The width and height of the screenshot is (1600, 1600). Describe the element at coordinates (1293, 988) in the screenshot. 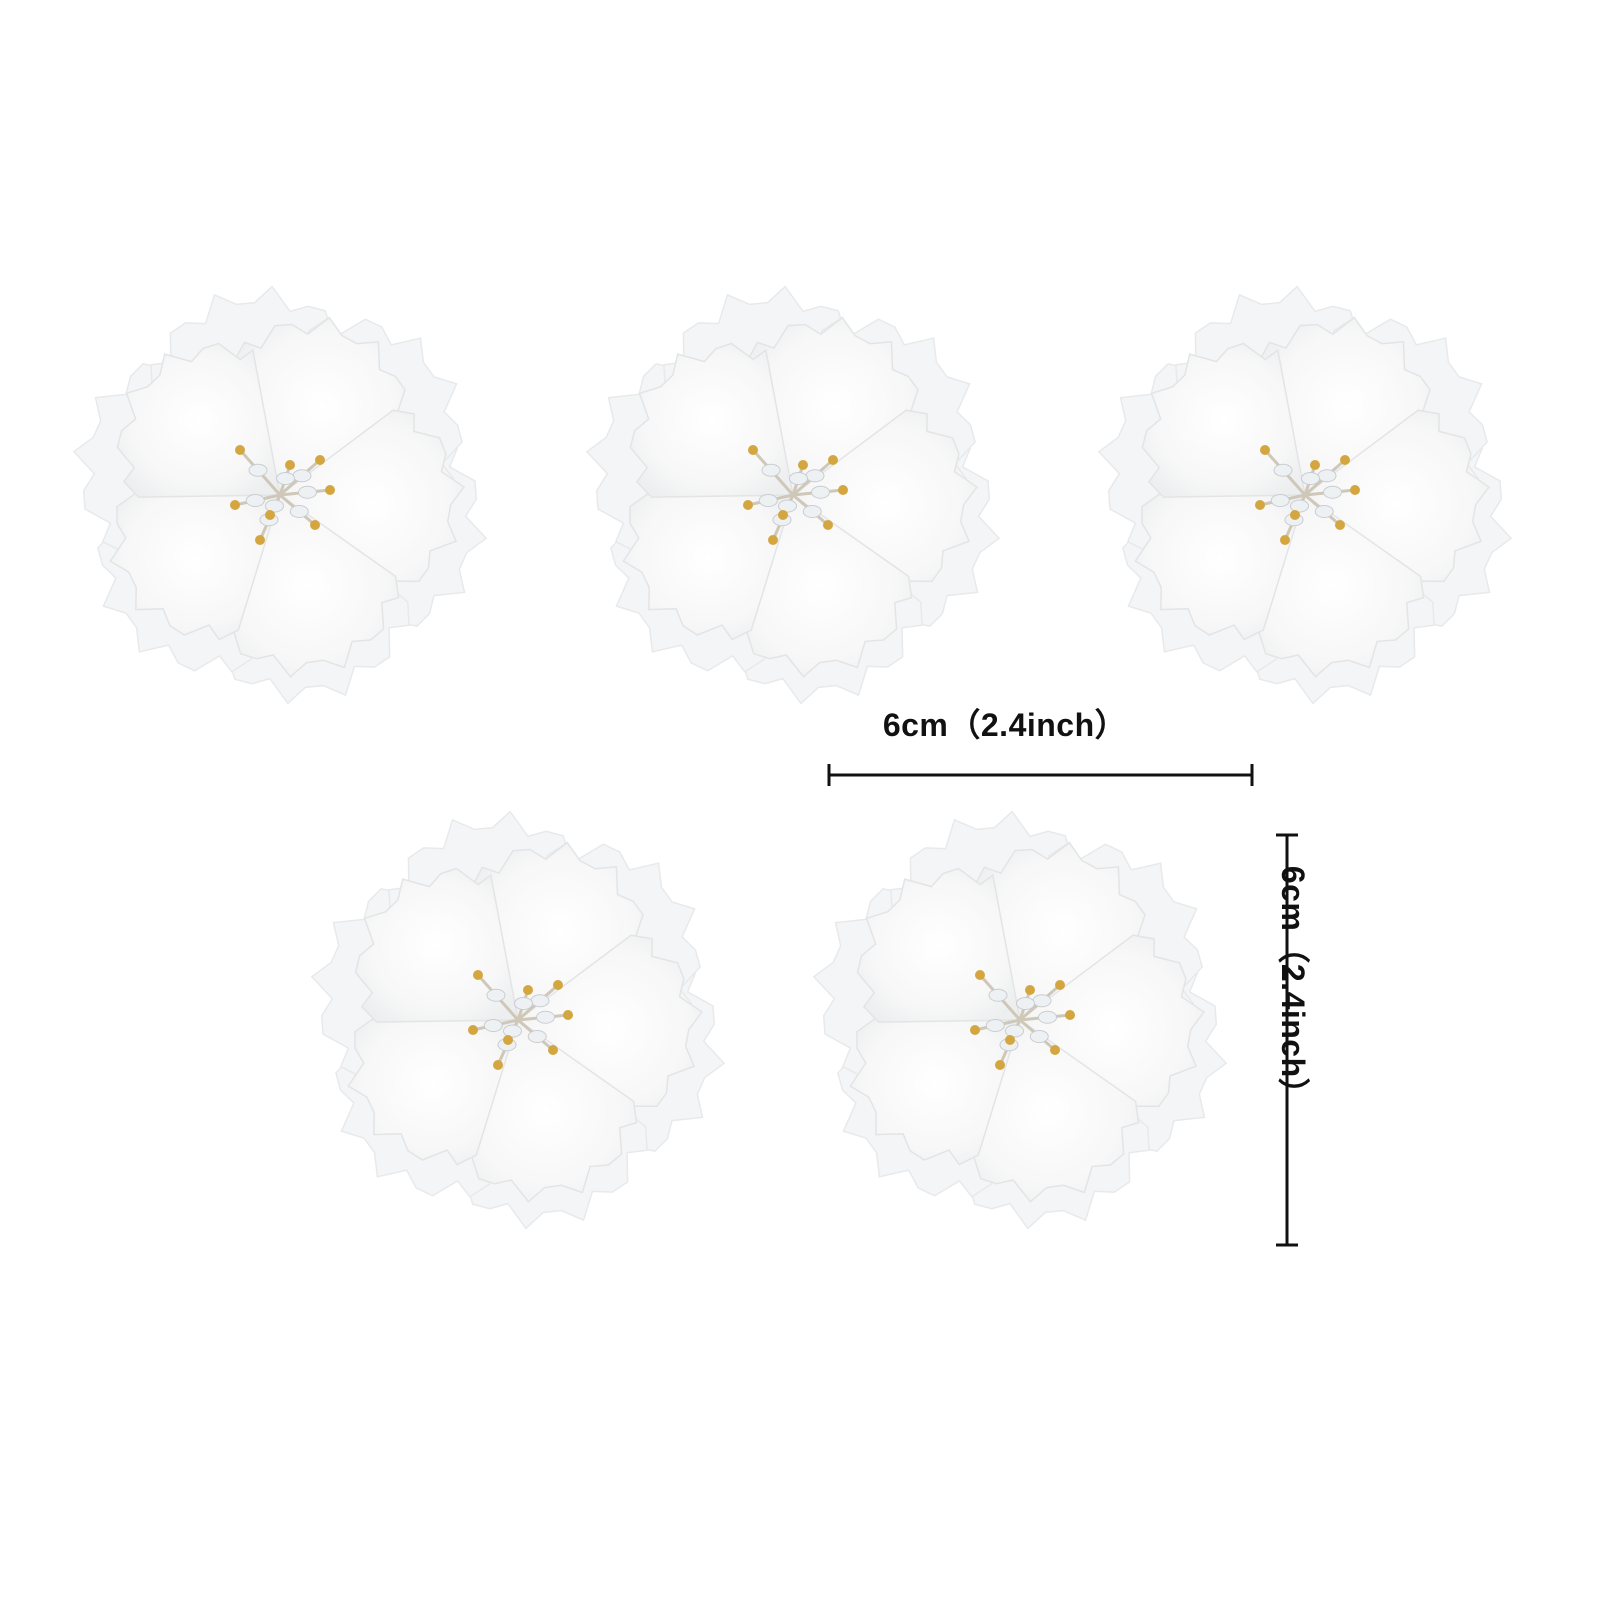

I see `height-dimension-label: 6cm（2.4inch）` at that location.